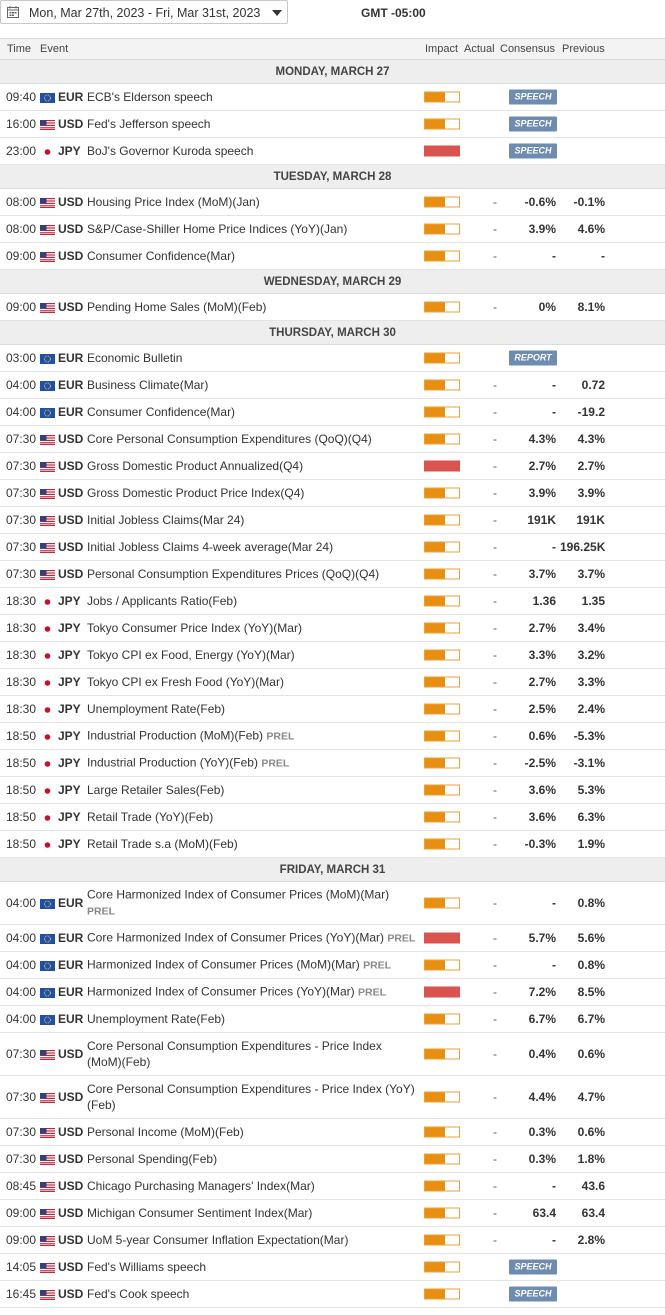 Image resolution: width=665 pixels, height=1315 pixels. I want to click on event-title: Michigan Consumer Sentiment Index(Mar), so click(200, 1213).